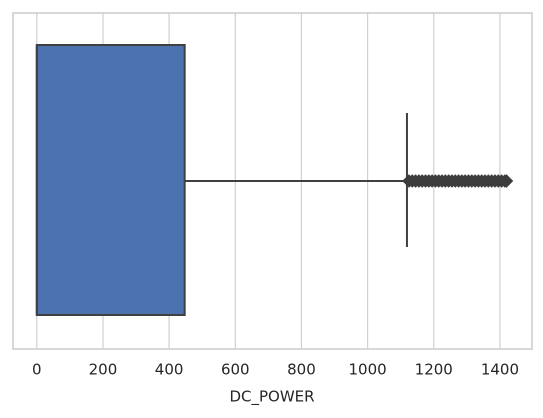  I want to click on x-tick-label: 600, so click(235, 370).